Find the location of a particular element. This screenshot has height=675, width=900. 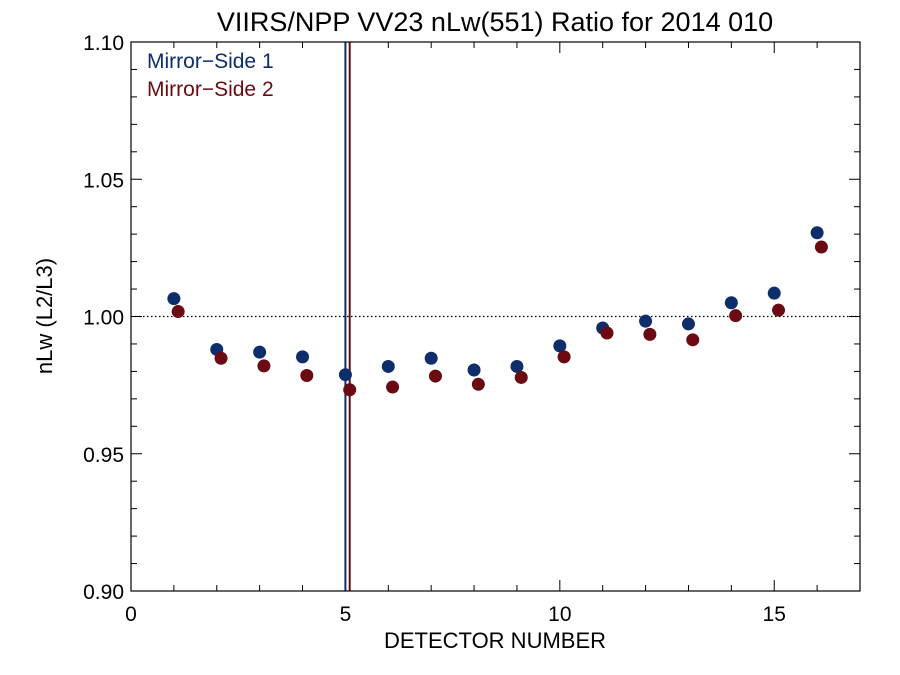

legend: Mirror−Side 1 Mirror−Side 2 is located at coordinates (210, 75).